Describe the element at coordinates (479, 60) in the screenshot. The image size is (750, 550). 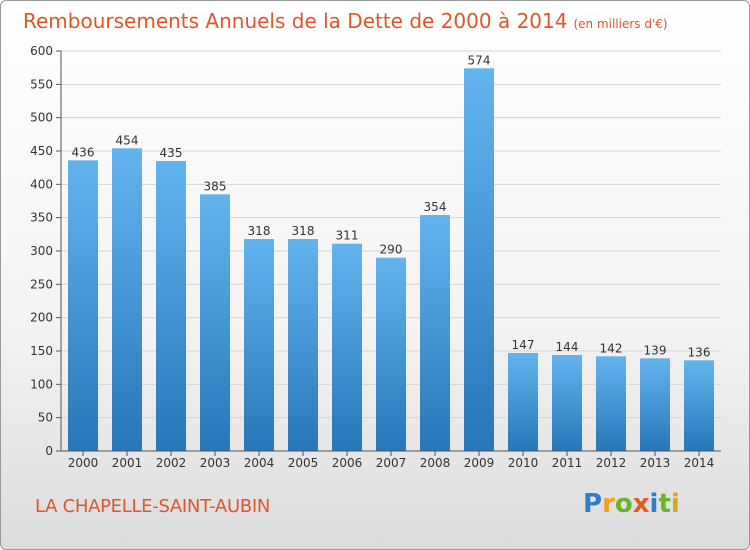
I see `data-label: 574` at that location.